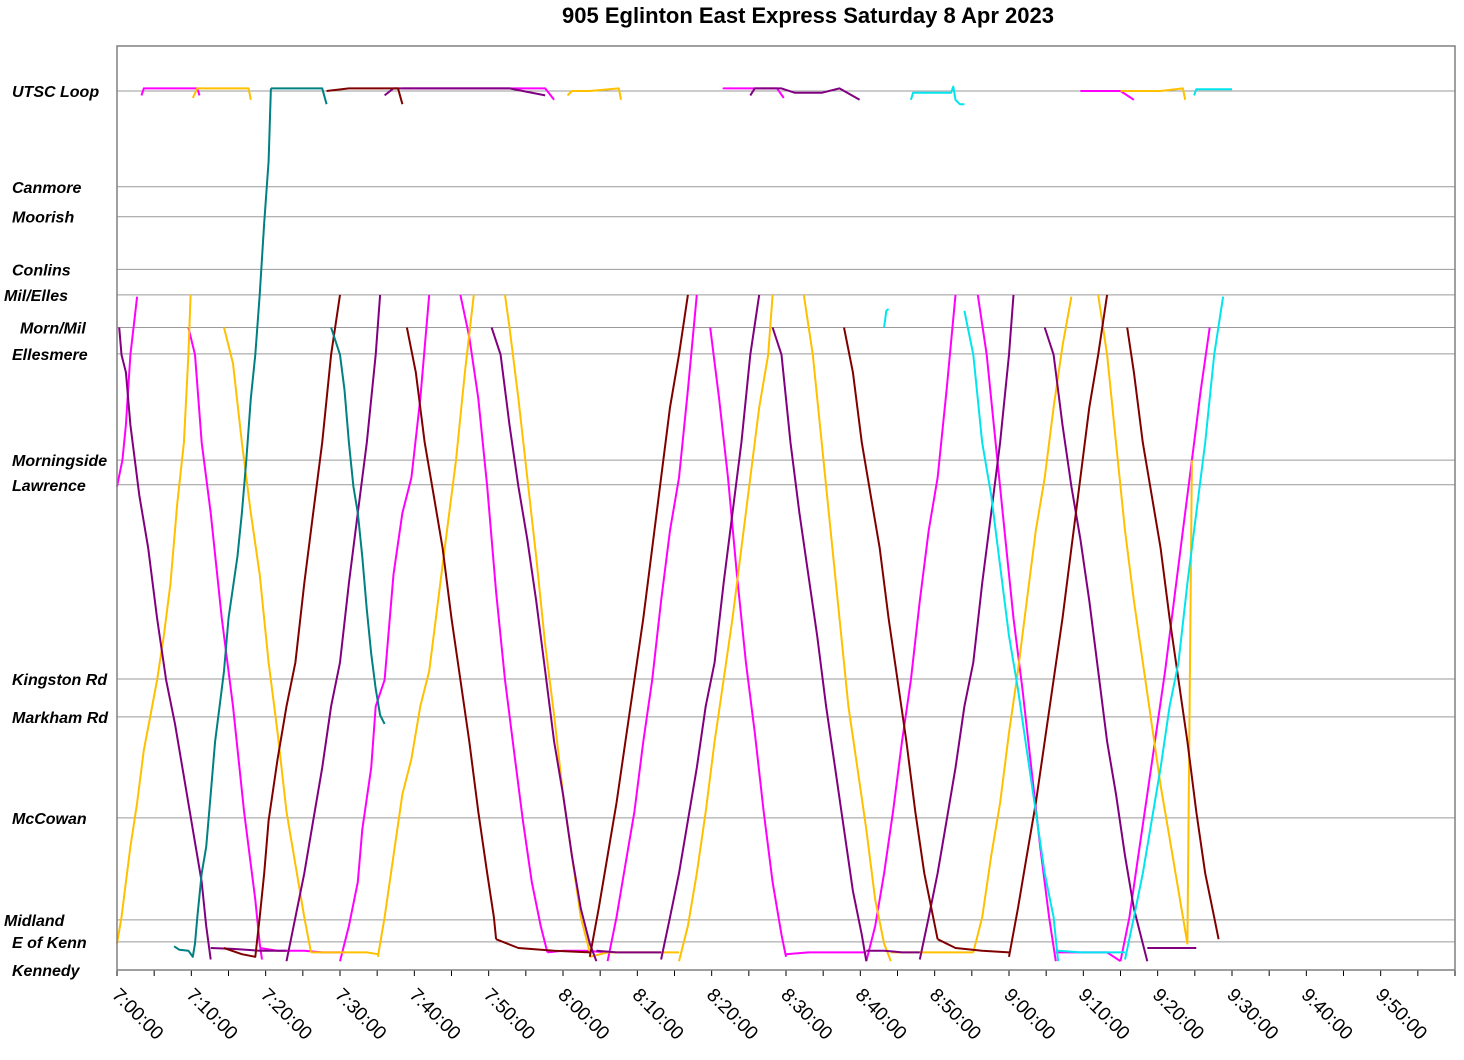 The height and width of the screenshot is (1060, 1464). Describe the element at coordinates (1104, 1015) in the screenshot. I see `x-tick-label-13: 9:10:00` at that location.